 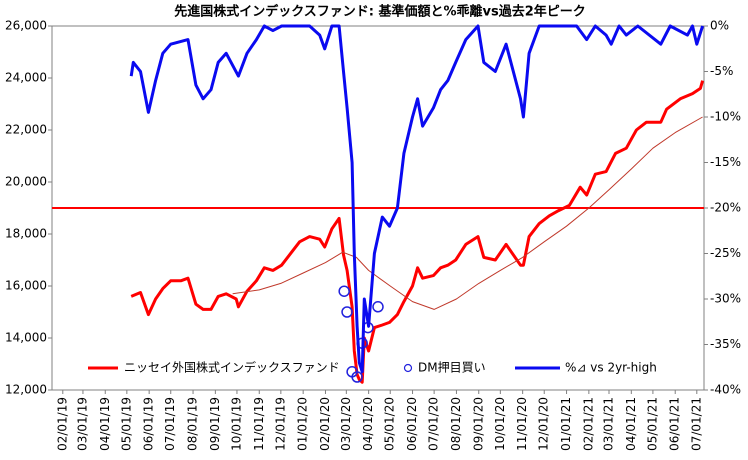 I want to click on x-tick-label: 11/01/20, so click(x=522, y=424).